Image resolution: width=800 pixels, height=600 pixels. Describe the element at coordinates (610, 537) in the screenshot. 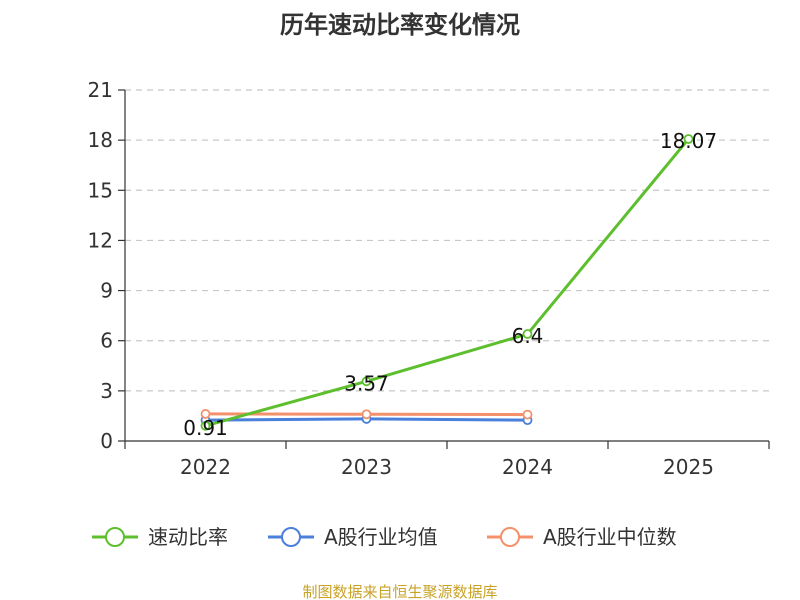

I see `legend-label: A股行业中位数` at that location.